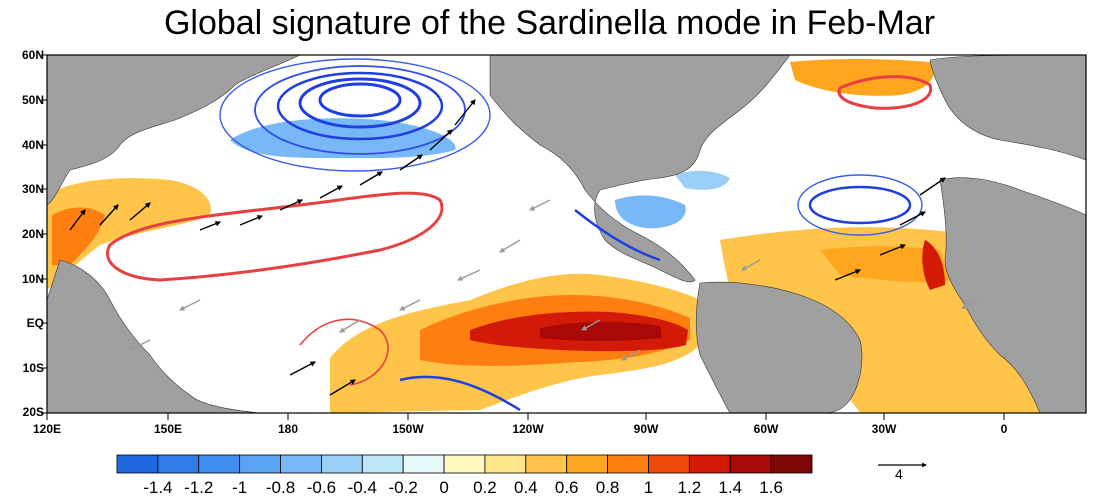 The width and height of the screenshot is (1099, 499). Describe the element at coordinates (78, 236) in the screenshot. I see `sst-hot-west-pacific` at that location.